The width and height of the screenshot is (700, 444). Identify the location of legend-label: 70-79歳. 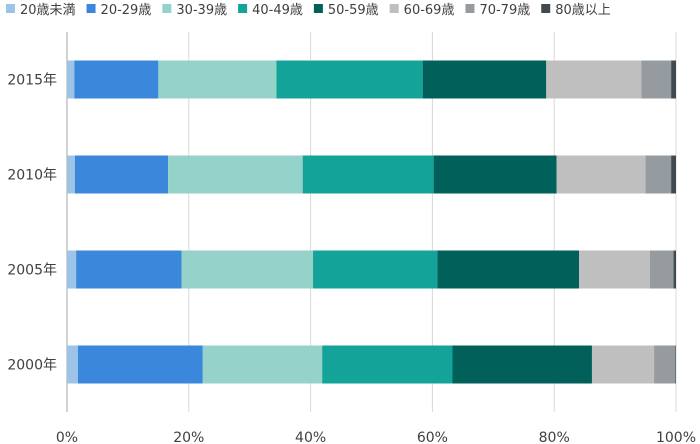
(504, 10).